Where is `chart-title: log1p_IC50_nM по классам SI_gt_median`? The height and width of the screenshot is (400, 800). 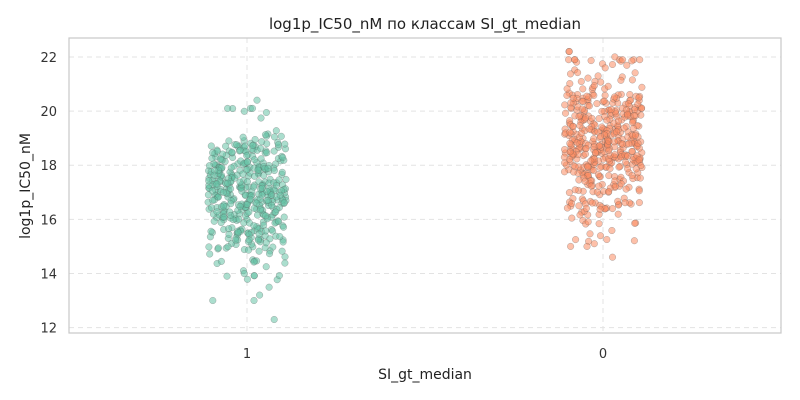 chart-title: log1p_IC50_nM по классам SI_gt_median is located at coordinates (425, 24).